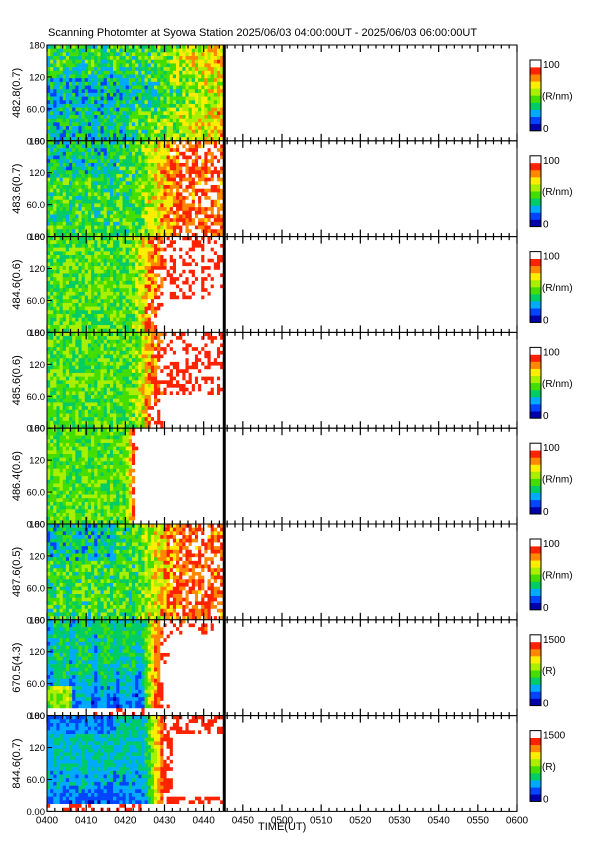  I want to click on panel-label: 670.5(4.3), so click(17, 668).